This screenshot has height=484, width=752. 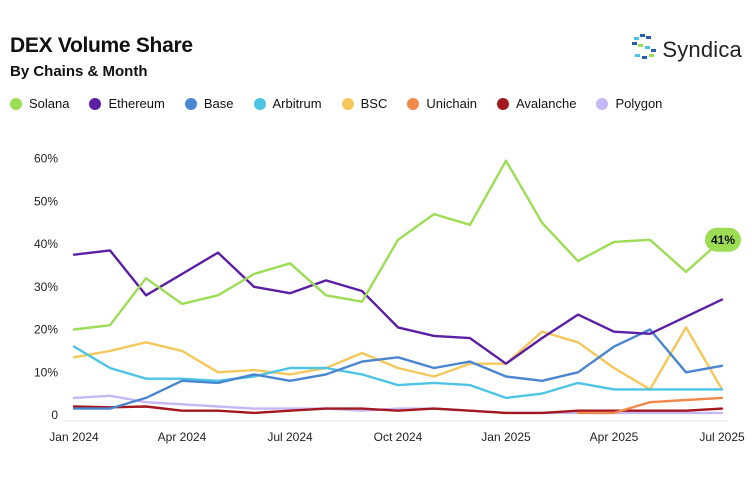 I want to click on y-tick-label: 10%, so click(x=46, y=372).